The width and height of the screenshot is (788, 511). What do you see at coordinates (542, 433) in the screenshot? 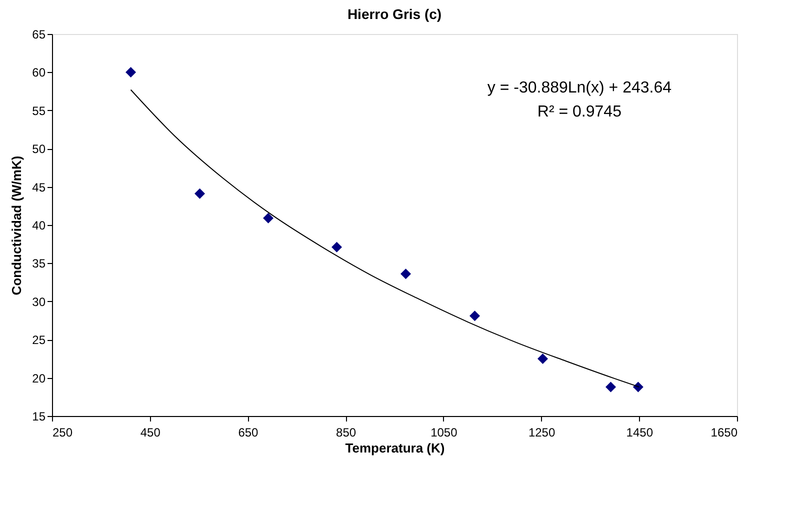
I see `x-tick-label: 1250` at bounding box center [542, 433].